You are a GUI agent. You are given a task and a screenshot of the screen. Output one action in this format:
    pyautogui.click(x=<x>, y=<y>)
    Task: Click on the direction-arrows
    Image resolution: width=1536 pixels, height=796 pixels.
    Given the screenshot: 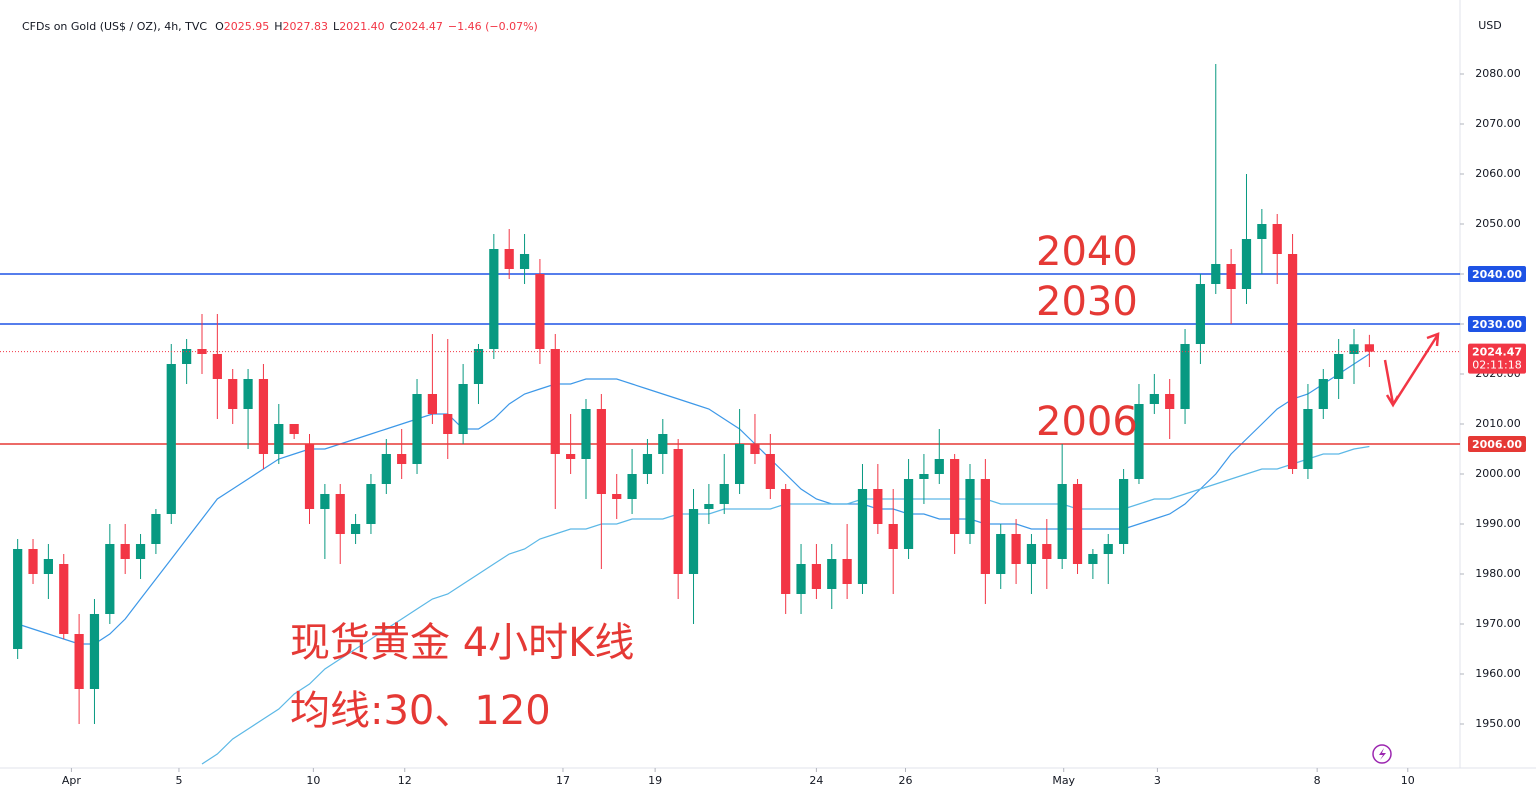 What is the action you would take?
    pyautogui.click(x=1411, y=370)
    